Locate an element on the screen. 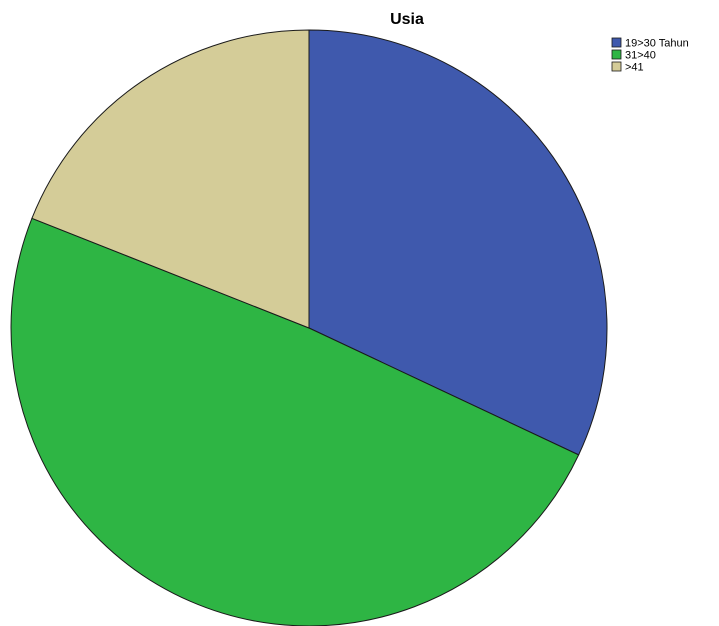 This screenshot has width=719, height=626. legend-label: >41 is located at coordinates (634, 68).